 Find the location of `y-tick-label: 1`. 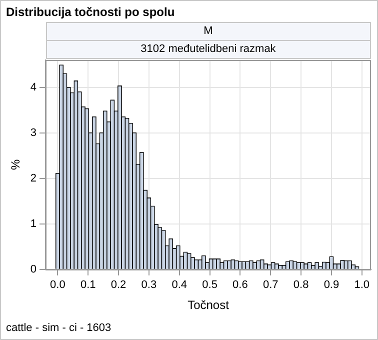

y-tick-label: 1 is located at coordinates (33, 224).